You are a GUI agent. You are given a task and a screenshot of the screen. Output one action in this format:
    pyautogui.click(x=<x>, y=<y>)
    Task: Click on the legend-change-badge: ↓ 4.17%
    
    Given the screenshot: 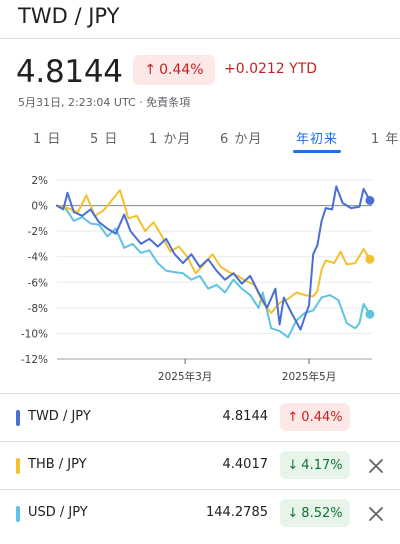 What is the action you would take?
    pyautogui.click(x=315, y=465)
    